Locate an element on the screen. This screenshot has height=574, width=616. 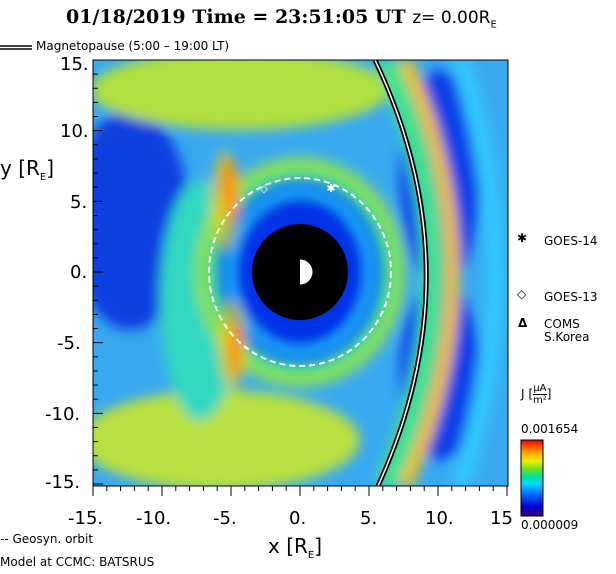
colorbar-max: 0.001654 is located at coordinates (550, 429).